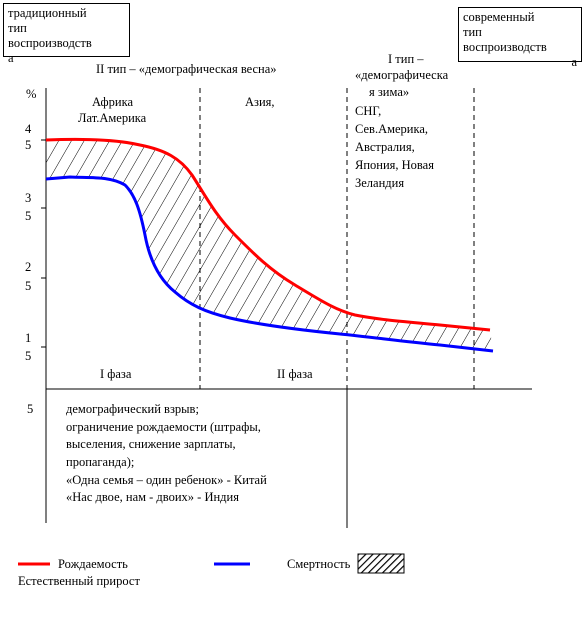 This screenshot has height=621, width=584. Describe the element at coordinates (79, 581) in the screenshot. I see `legend-natural-label: Естественный прирост` at that location.